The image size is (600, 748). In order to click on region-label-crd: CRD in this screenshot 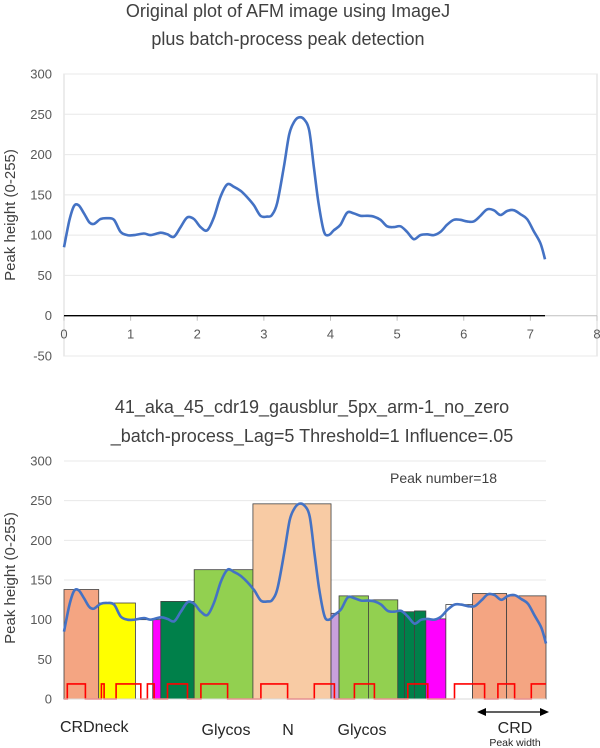, I will do `click(515, 728)`.